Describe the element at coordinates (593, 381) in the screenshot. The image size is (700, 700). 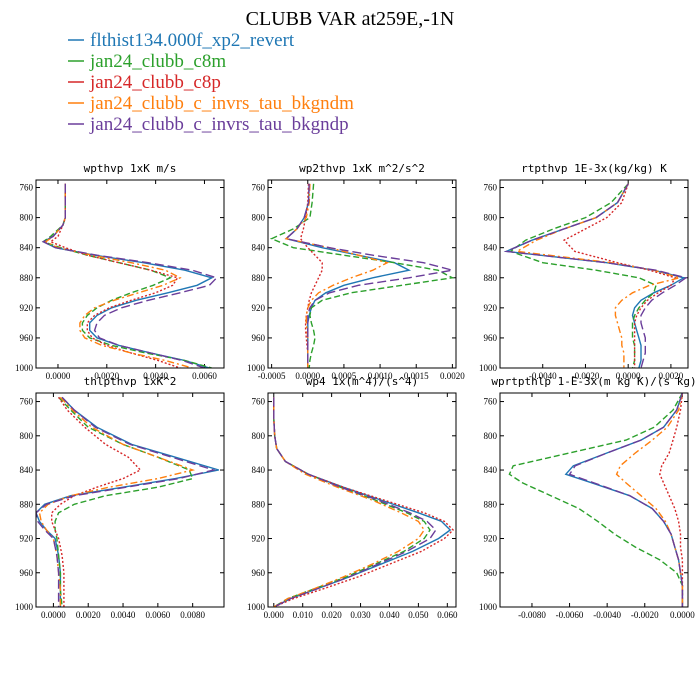
I see `panel-title: wprtpthlp 1-E-3x(m kg K)/(s kg)` at that location.